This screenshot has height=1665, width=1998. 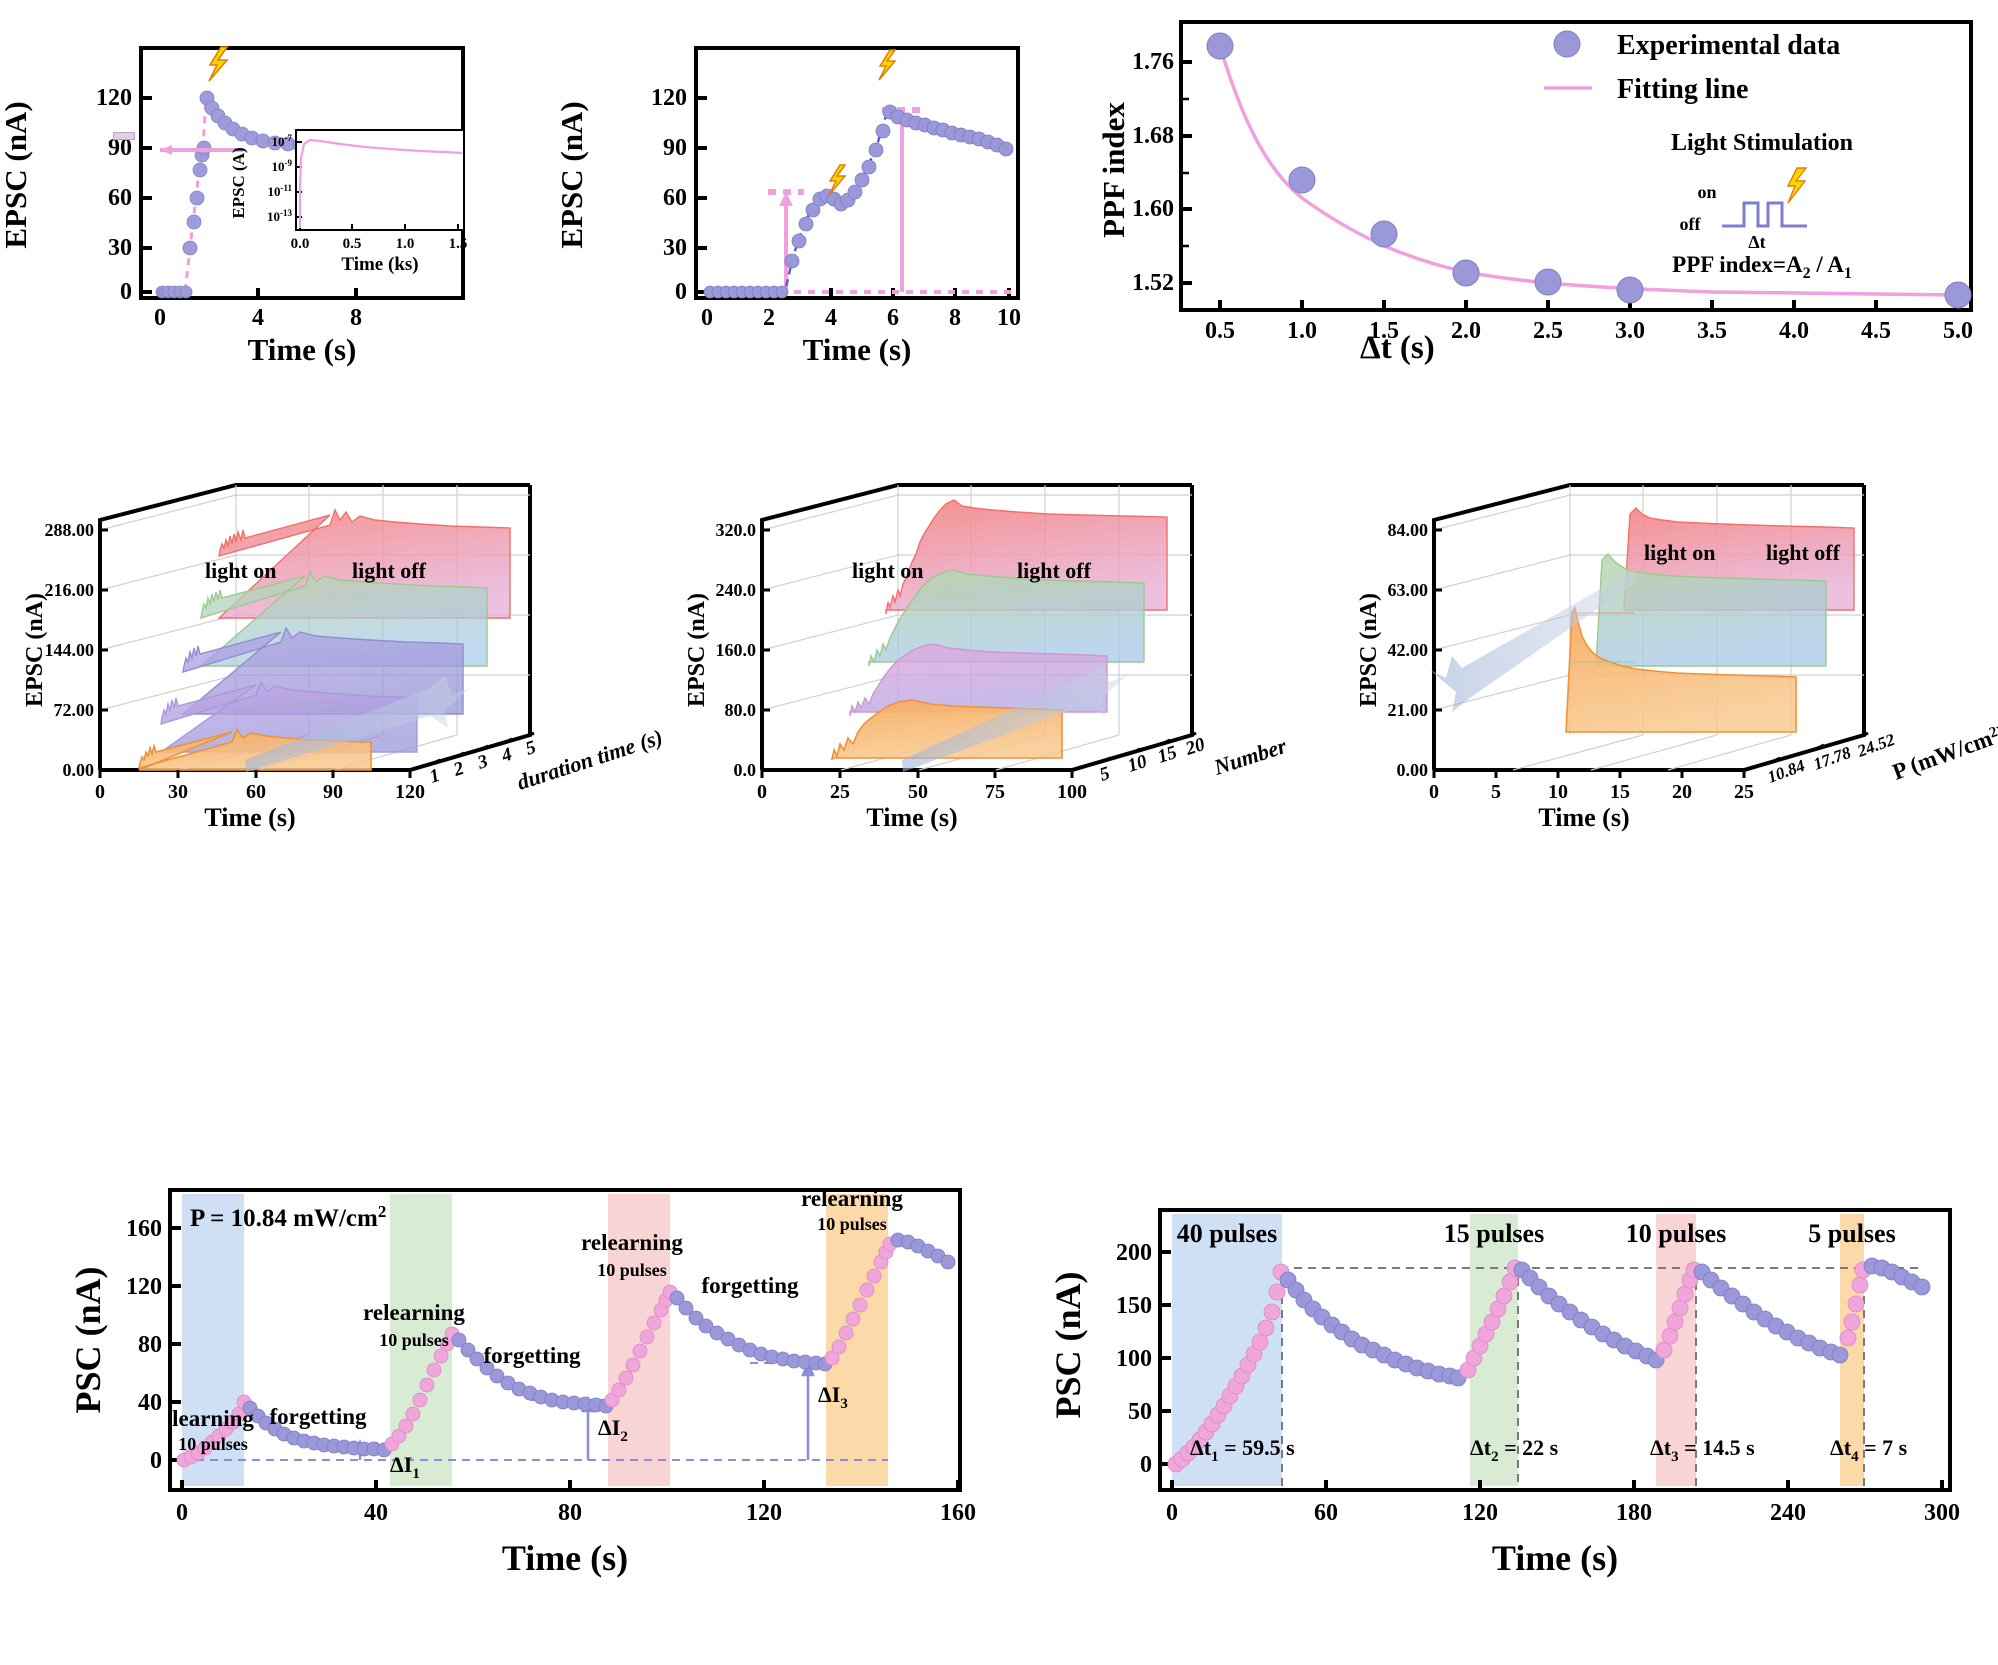 What do you see at coordinates (79, 770) in the screenshot?
I see `svg-text: 0.00` at bounding box center [79, 770].